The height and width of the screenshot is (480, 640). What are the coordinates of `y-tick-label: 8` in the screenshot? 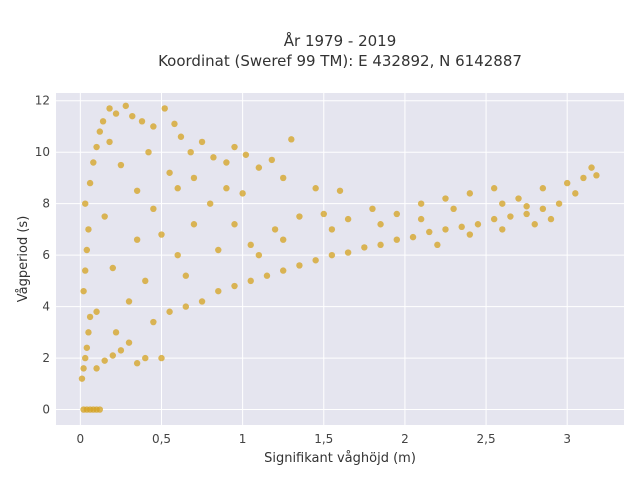 It's located at (46, 204).